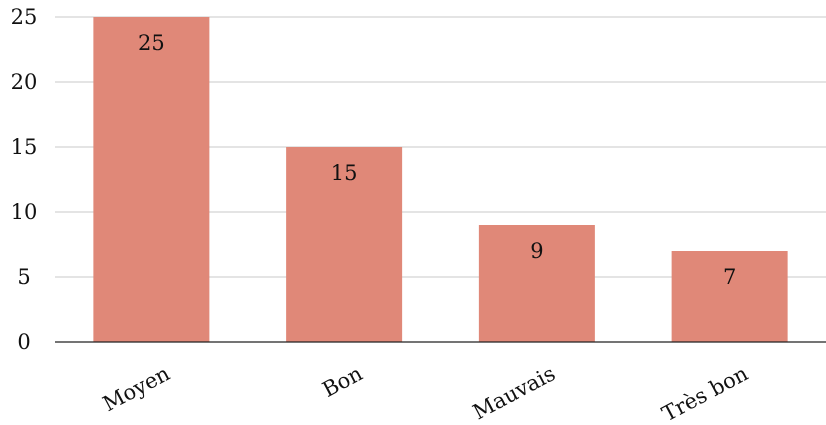 This screenshot has width=826, height=425. What do you see at coordinates (425, 393) in the screenshot?
I see `x-axis-category-labels: Moyen Bon Mauvais Très bon` at bounding box center [425, 393].